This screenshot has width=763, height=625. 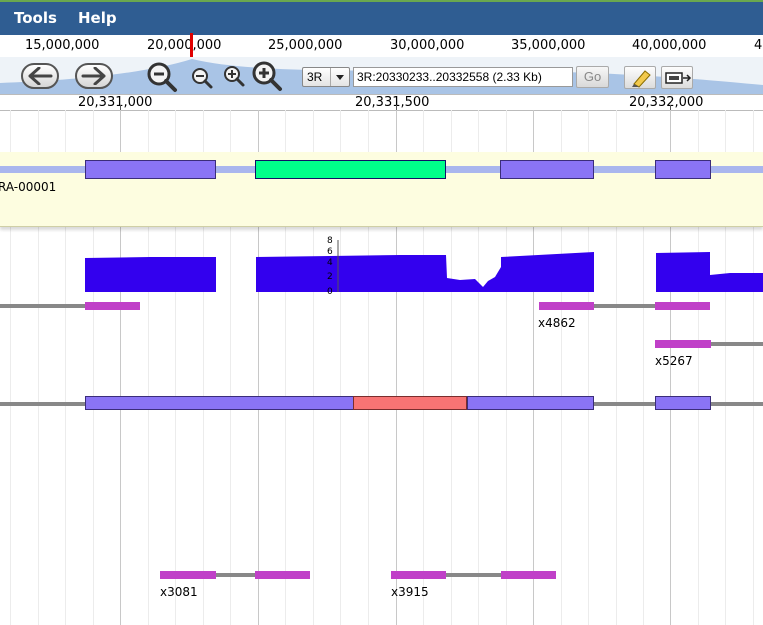 I want to click on highlight-button, so click(x=640, y=77).